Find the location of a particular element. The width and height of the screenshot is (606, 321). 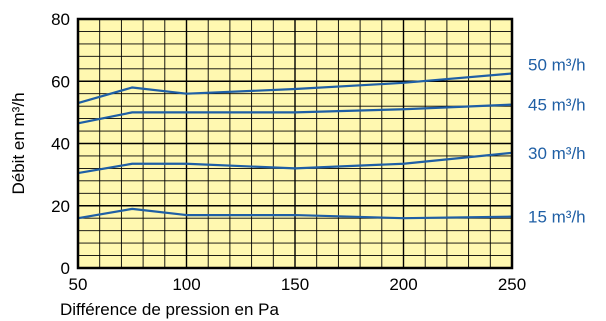

x-axis-title: Différence de pression en Pa is located at coordinates (169, 309).